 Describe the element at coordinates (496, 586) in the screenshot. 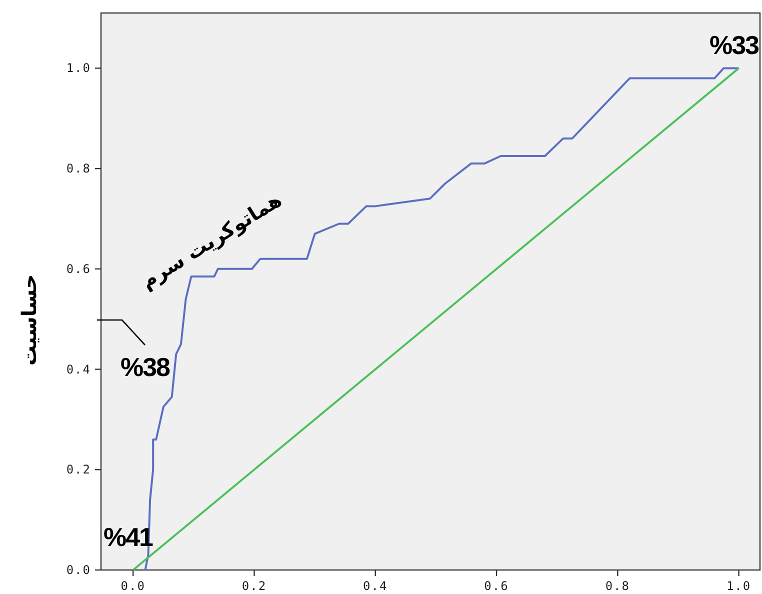

I see `x-tick-label: 0.6` at that location.